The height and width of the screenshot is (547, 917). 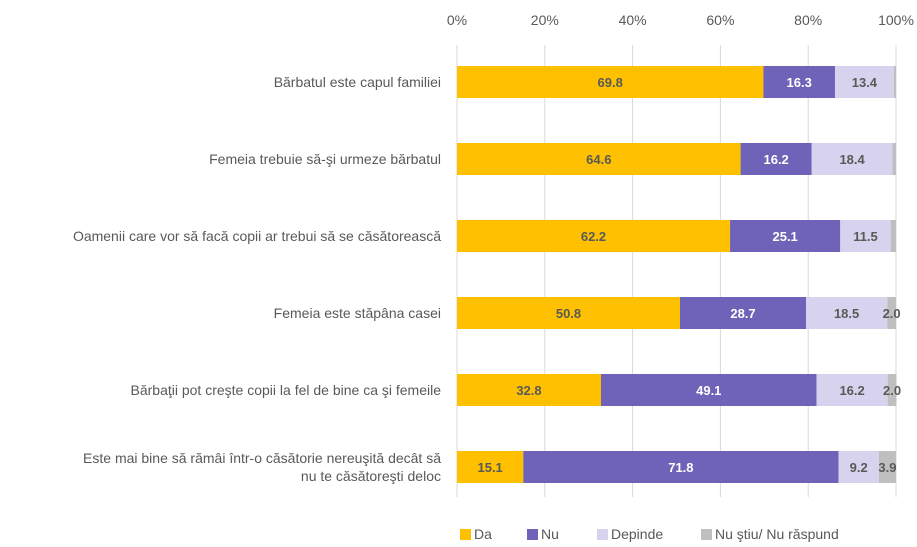 I want to click on category-label: nu te căsătoreşti deloc, so click(x=371, y=476).